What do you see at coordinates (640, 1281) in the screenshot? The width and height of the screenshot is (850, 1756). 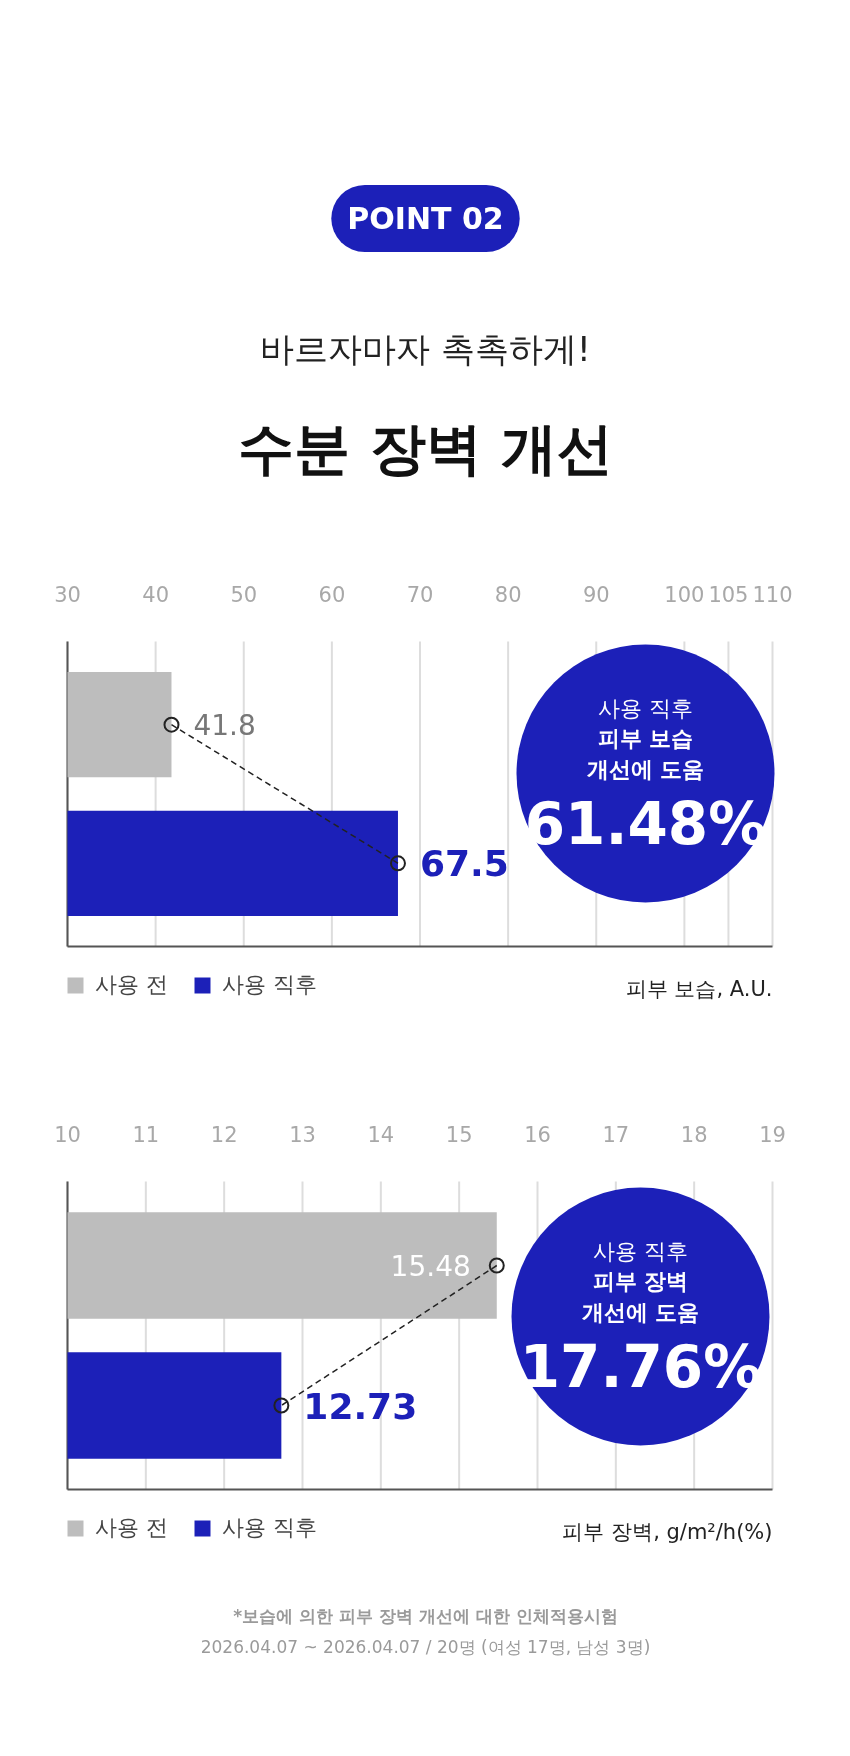 I see `annotation: 피부 장벽` at bounding box center [640, 1281].